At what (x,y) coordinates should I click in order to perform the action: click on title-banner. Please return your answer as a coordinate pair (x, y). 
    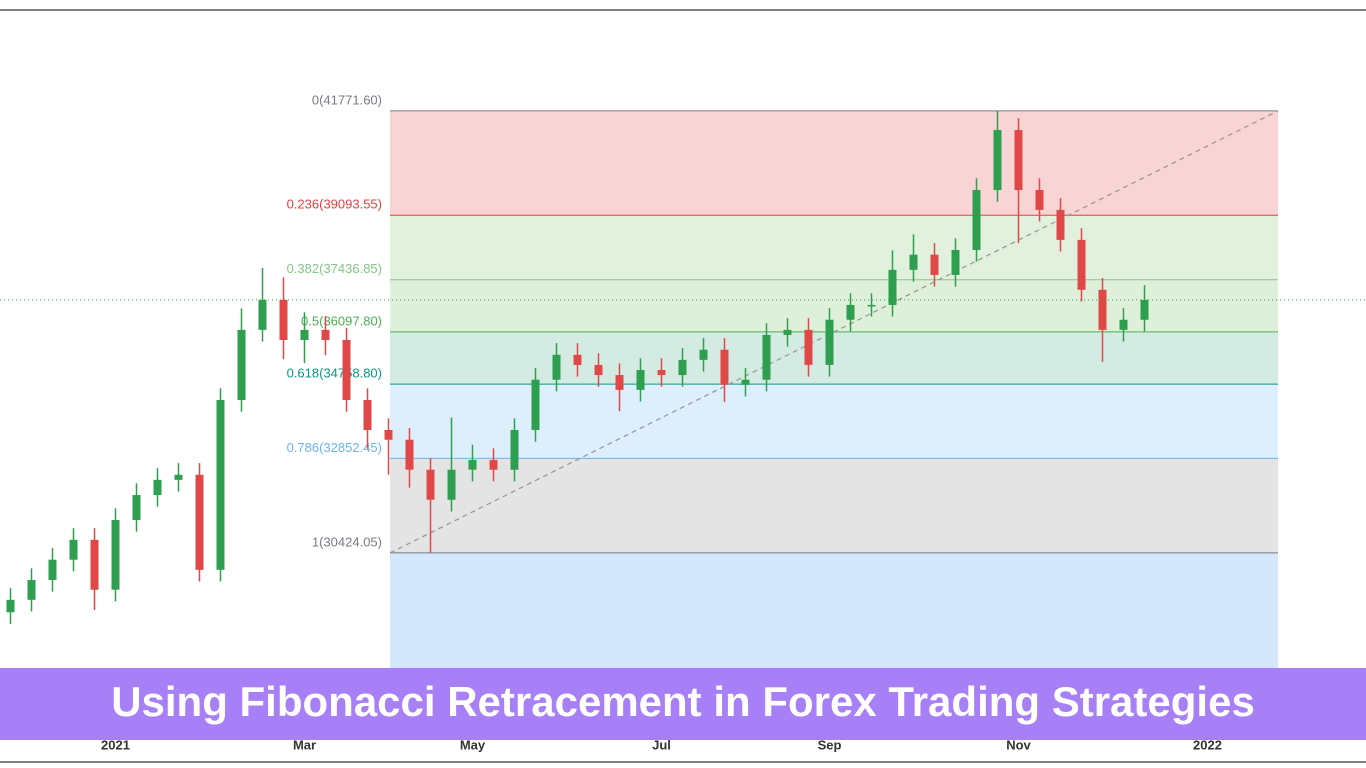
    Looking at the image, I should click on (683, 704).